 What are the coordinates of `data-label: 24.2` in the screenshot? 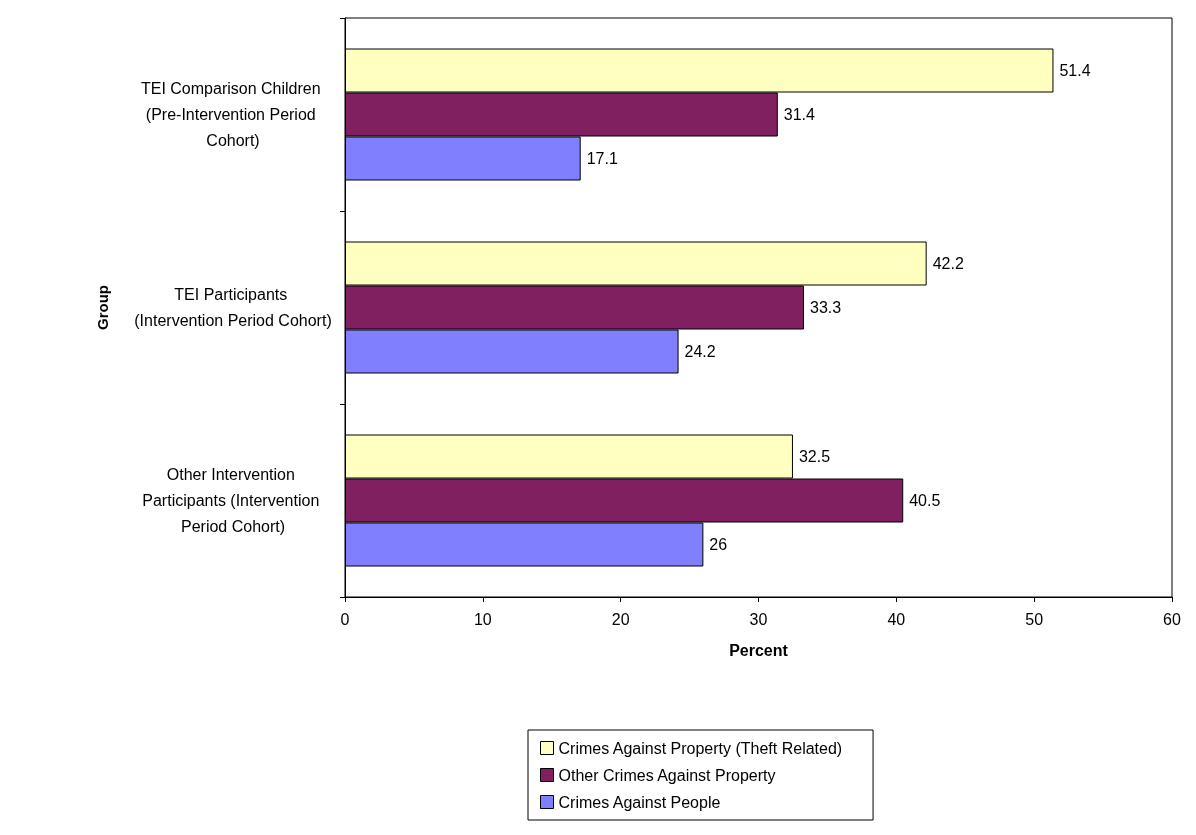 It's located at (700, 351).